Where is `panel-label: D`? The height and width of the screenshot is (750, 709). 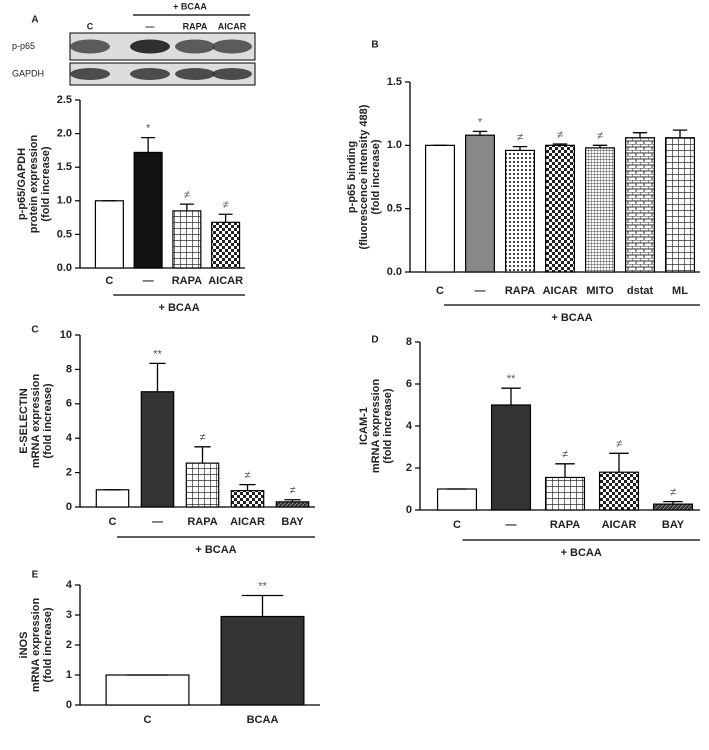
panel-label: D is located at coordinates (374, 340).